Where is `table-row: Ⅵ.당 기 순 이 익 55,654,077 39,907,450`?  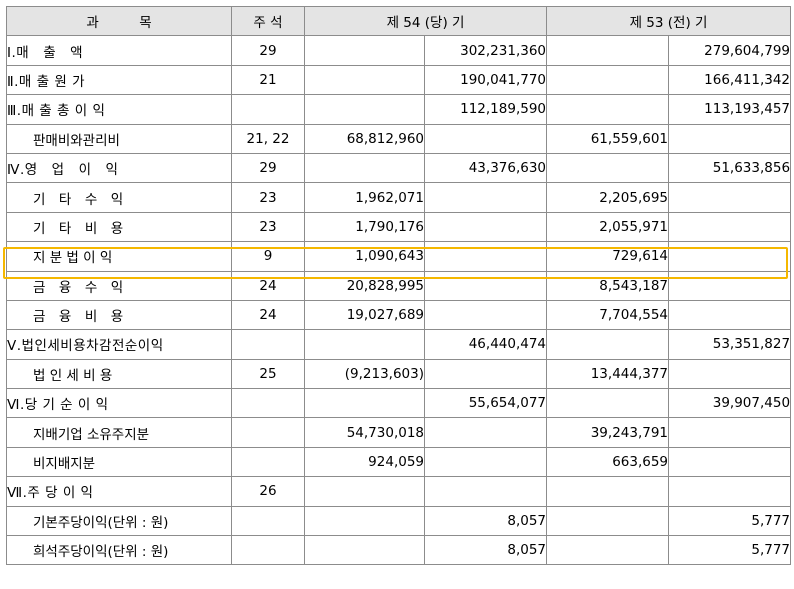 table-row: Ⅵ.당 기 순 이 익 55,654,077 39,907,450 is located at coordinates (399, 403).